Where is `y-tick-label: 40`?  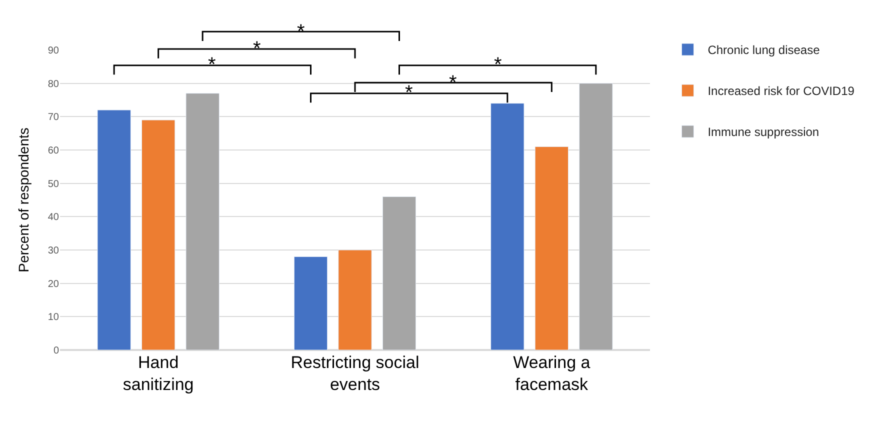
y-tick-label: 40 is located at coordinates (54, 218).